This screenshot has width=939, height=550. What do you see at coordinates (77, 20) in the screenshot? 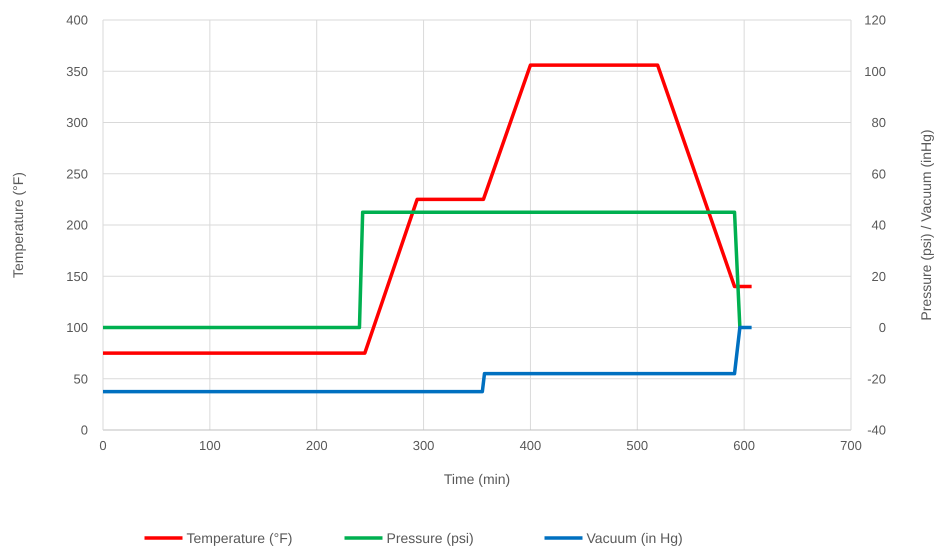
I see `y-tick-label: 400` at bounding box center [77, 20].